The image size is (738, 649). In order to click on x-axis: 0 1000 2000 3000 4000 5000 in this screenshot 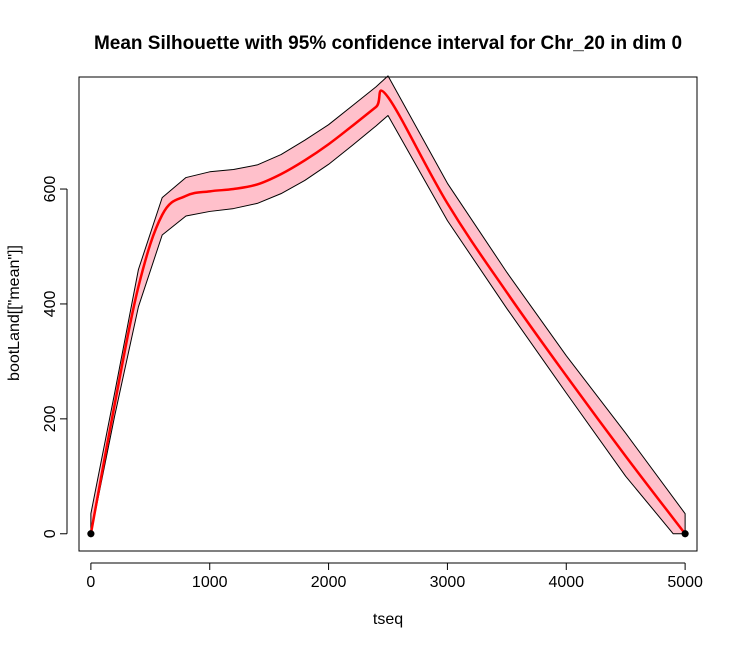, I will do `click(394, 576)`.